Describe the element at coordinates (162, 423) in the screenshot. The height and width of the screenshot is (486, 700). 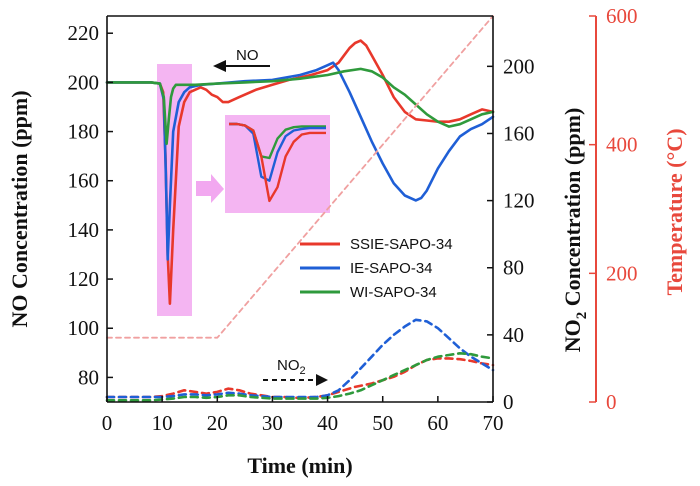
I see `x-tick-label-10: 10` at that location.